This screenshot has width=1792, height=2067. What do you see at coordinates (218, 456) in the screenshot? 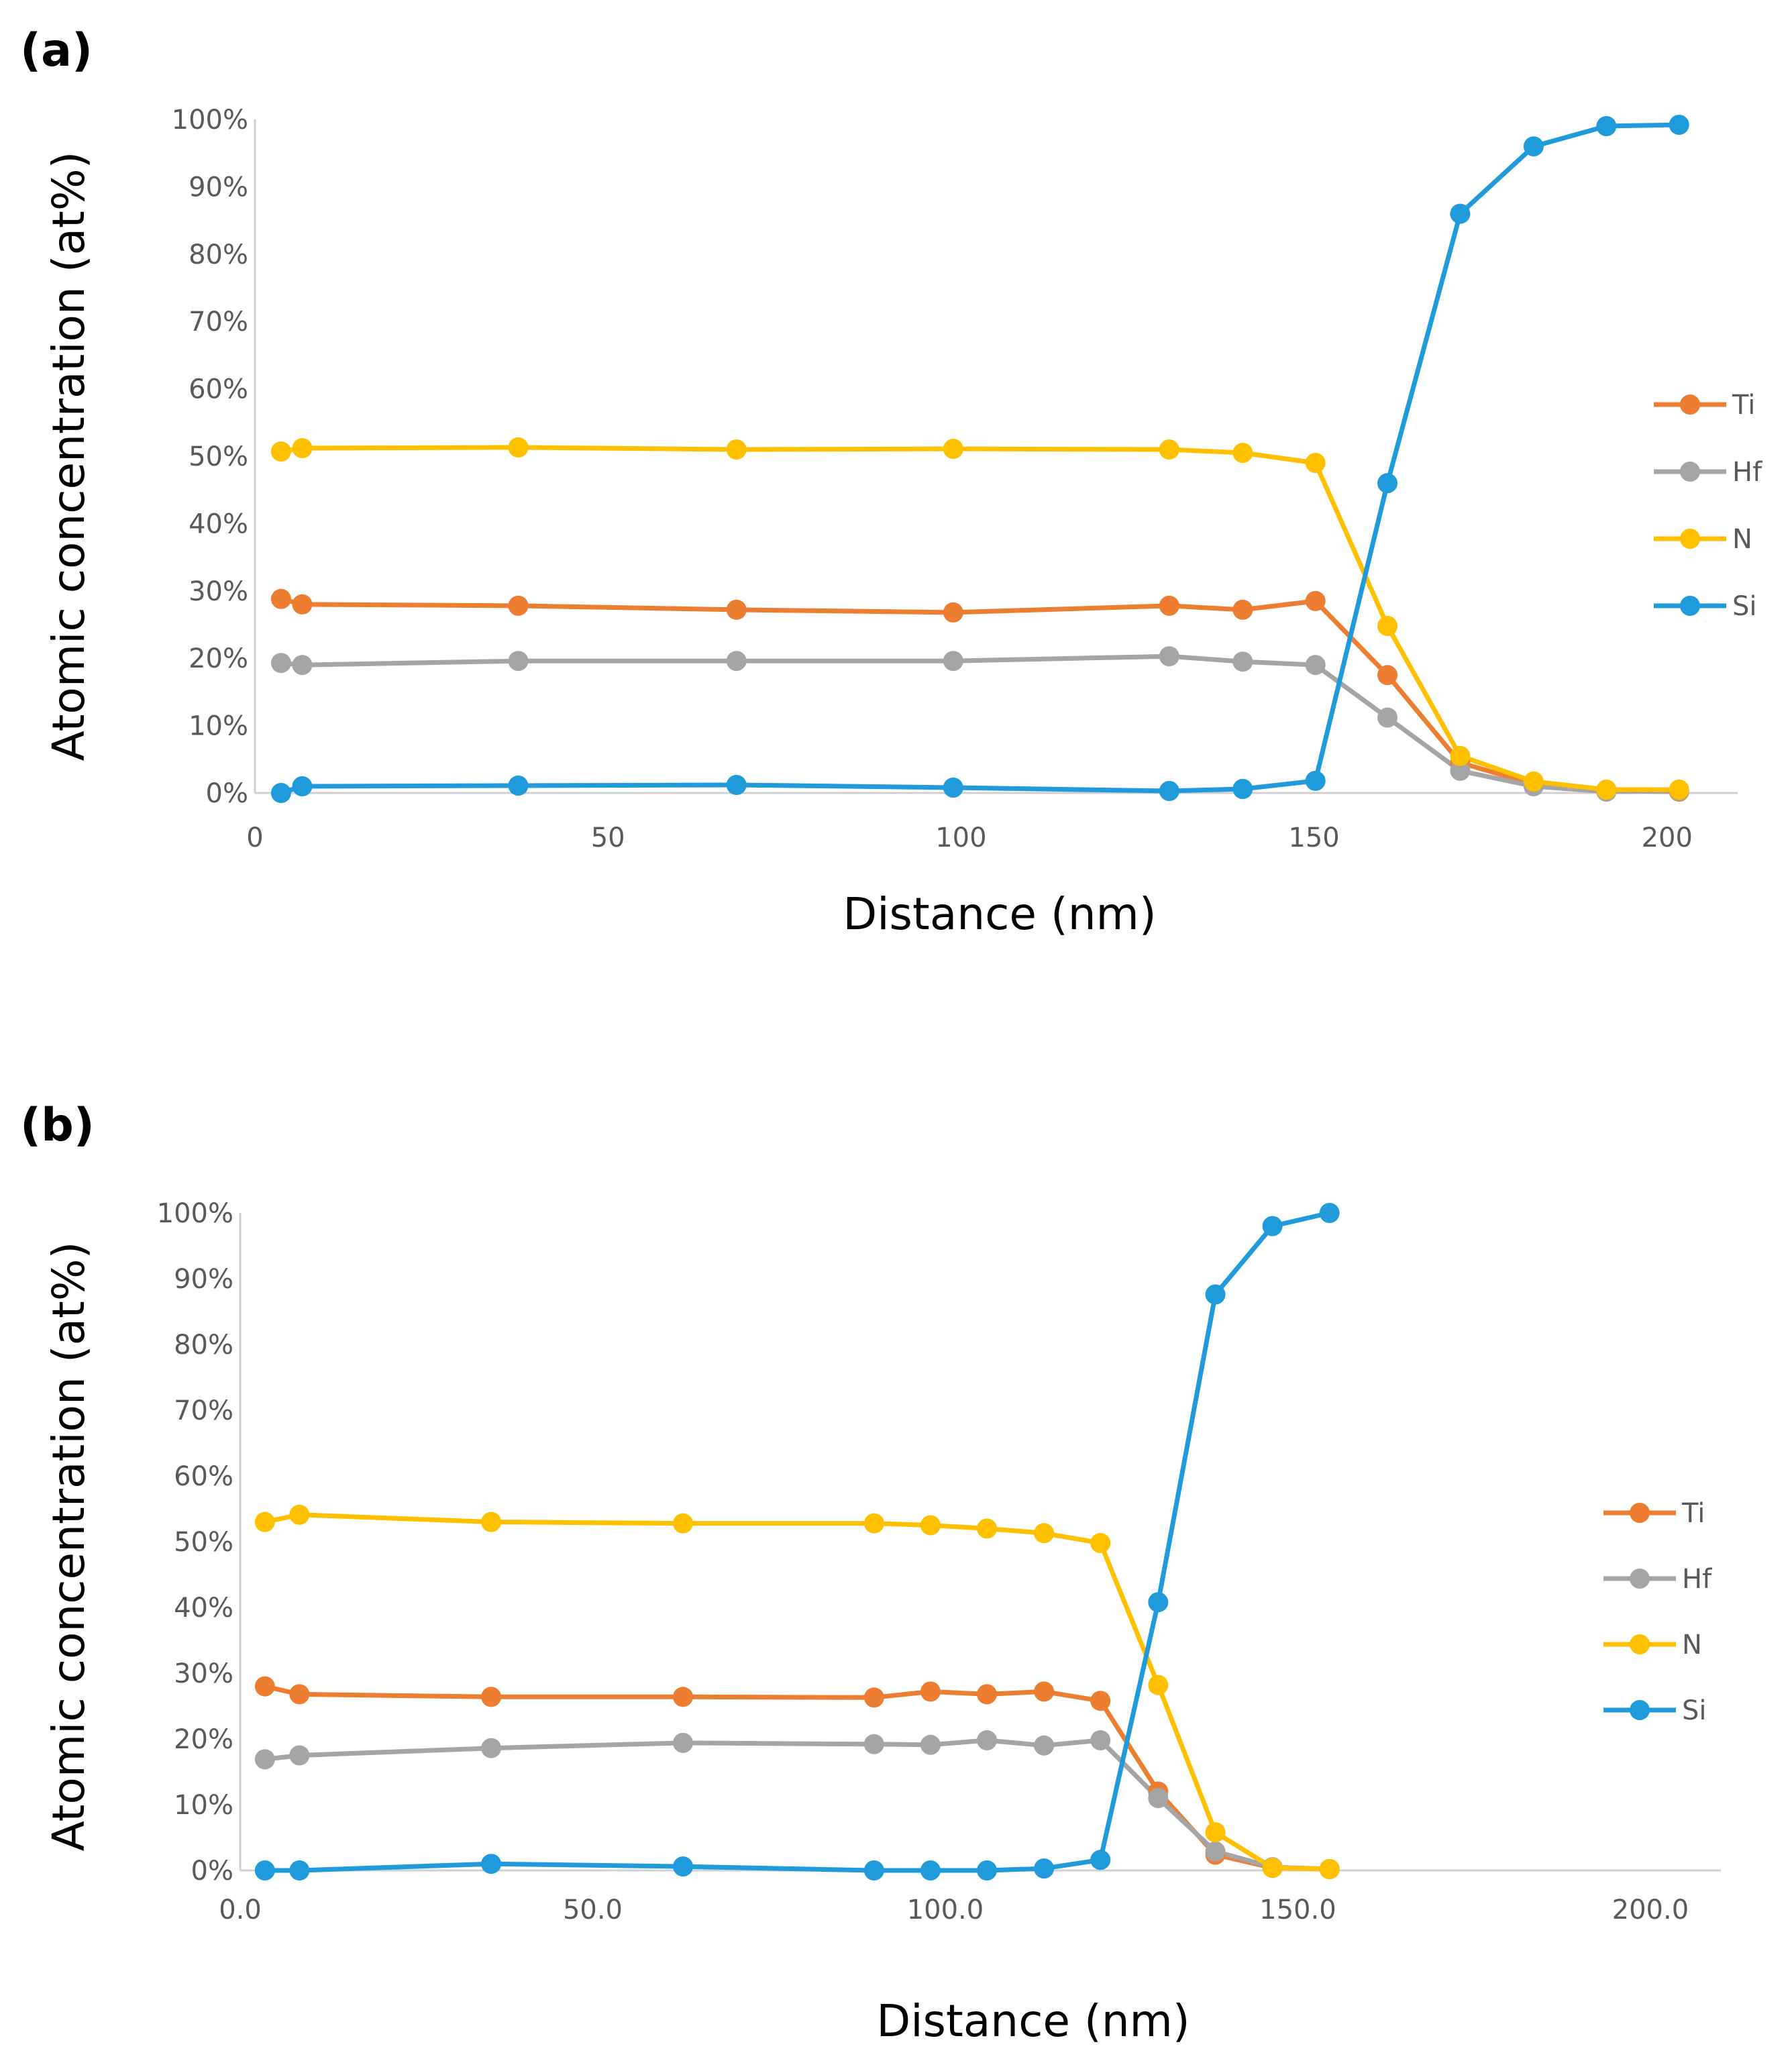
I see `y-tick-label-a: 50%` at bounding box center [218, 456].